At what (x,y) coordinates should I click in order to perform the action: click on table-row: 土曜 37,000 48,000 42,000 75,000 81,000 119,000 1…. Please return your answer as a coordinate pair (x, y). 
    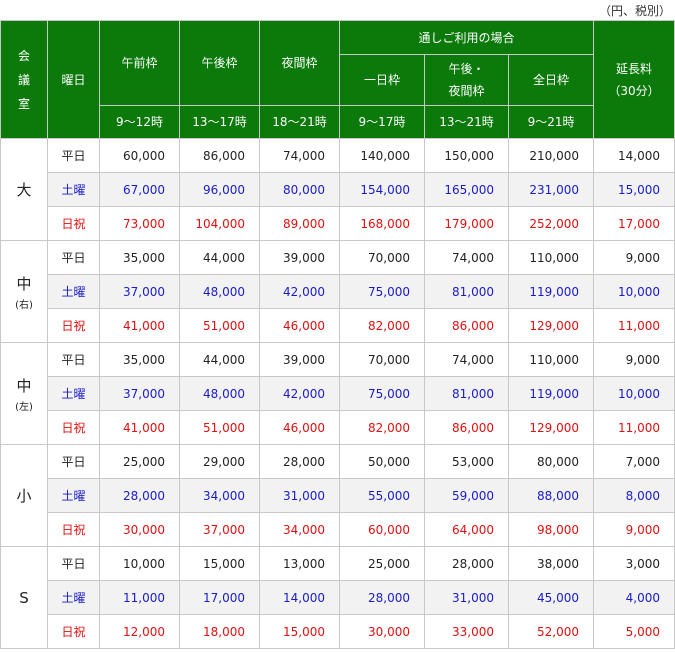
    Looking at the image, I should click on (338, 291).